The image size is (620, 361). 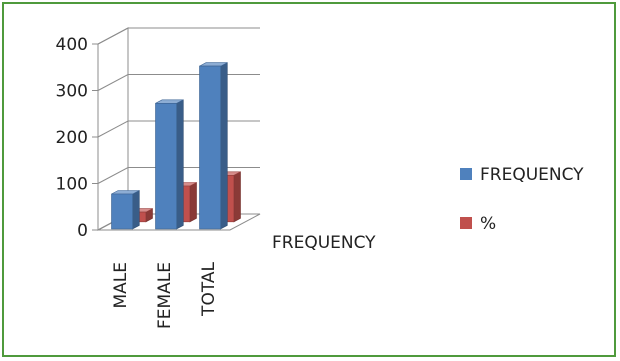 I want to click on bar-frequency-male, so click(x=125, y=210).